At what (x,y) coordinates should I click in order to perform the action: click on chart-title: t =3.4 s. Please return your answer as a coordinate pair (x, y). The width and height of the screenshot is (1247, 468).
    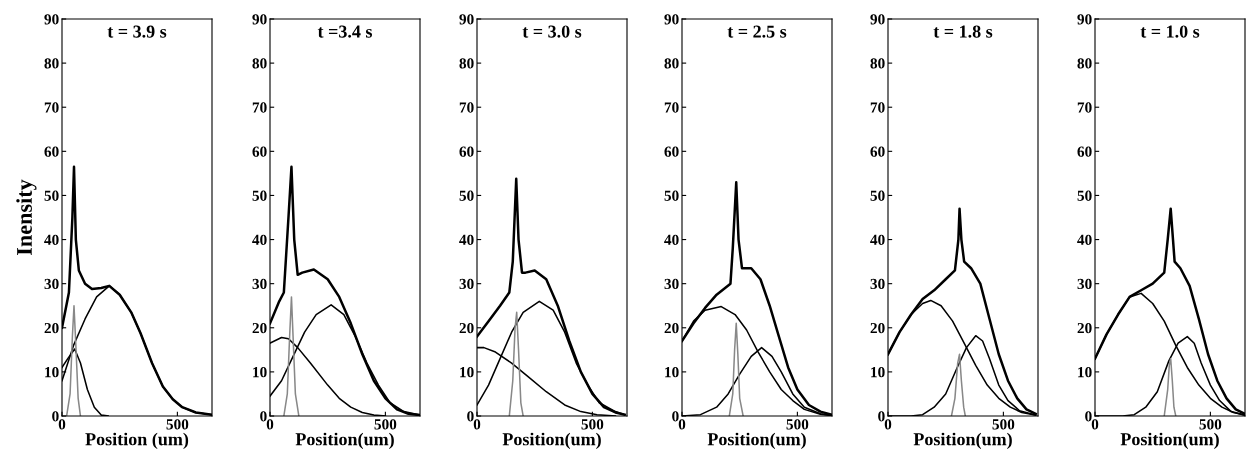
    Looking at the image, I should click on (345, 31).